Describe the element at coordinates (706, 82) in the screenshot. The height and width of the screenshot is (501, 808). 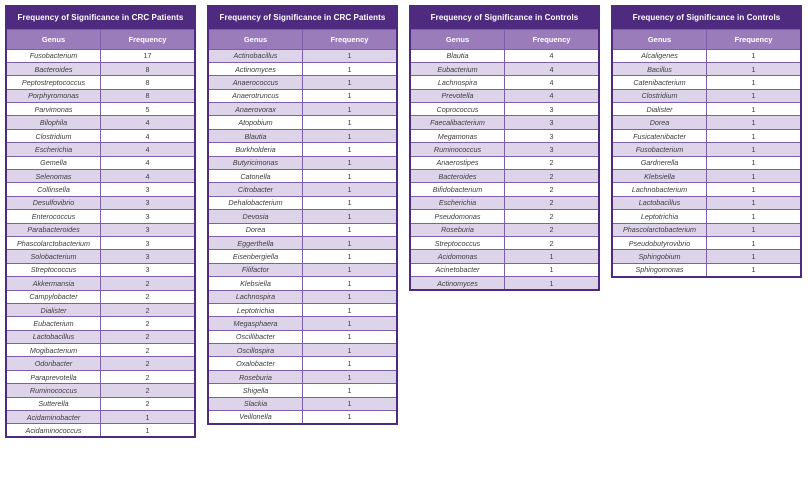
I see `table-row: Catenibacterium 1` at that location.